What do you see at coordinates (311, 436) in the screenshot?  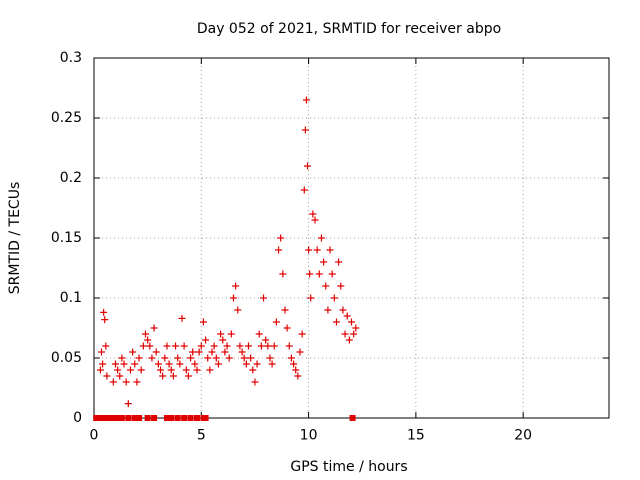 I see `x-tick-labels: 0 5 10 15 20` at bounding box center [311, 436].